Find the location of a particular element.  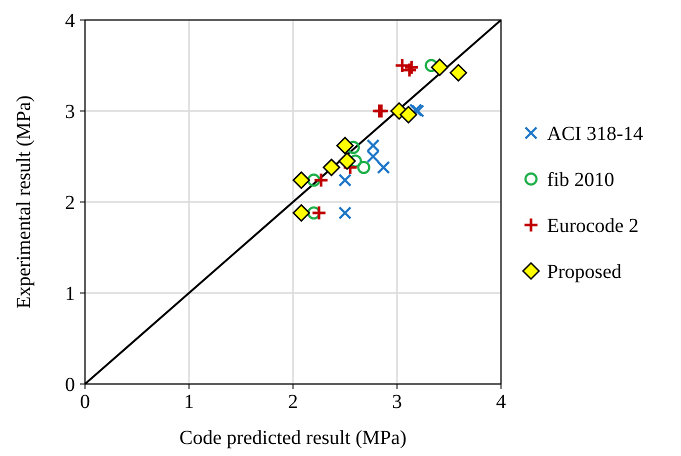

x-tick-label: 0 is located at coordinates (85, 402).